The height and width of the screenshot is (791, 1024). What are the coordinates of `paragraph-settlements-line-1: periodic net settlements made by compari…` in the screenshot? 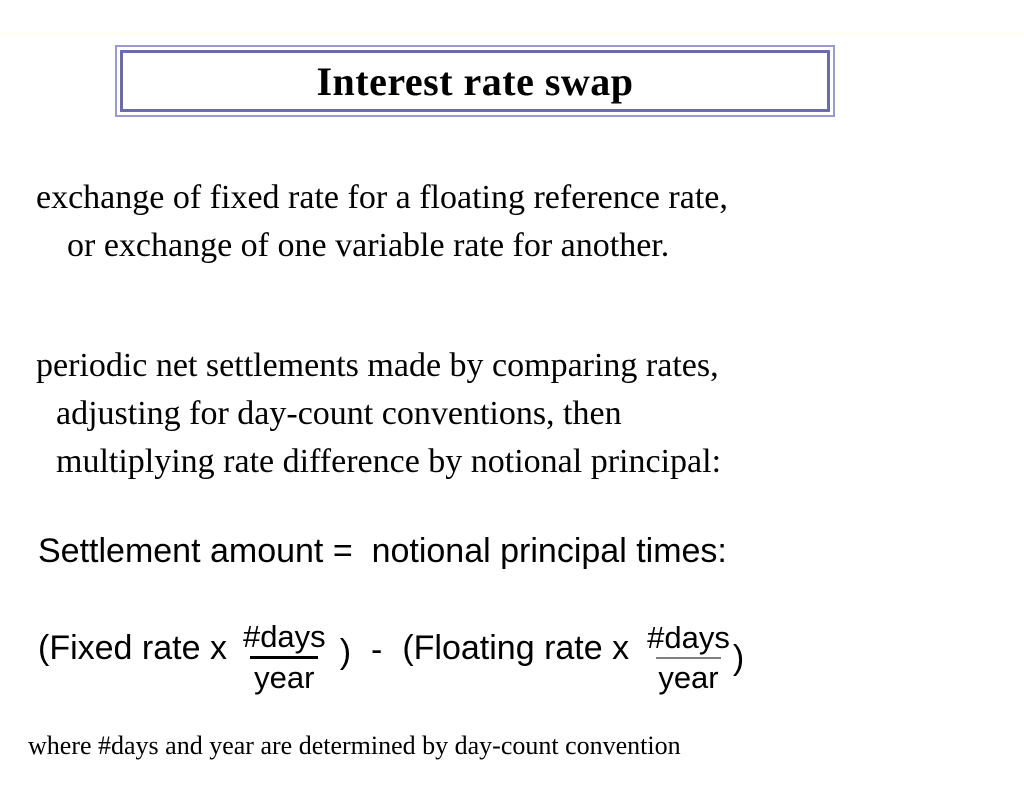 It's located at (377, 365).